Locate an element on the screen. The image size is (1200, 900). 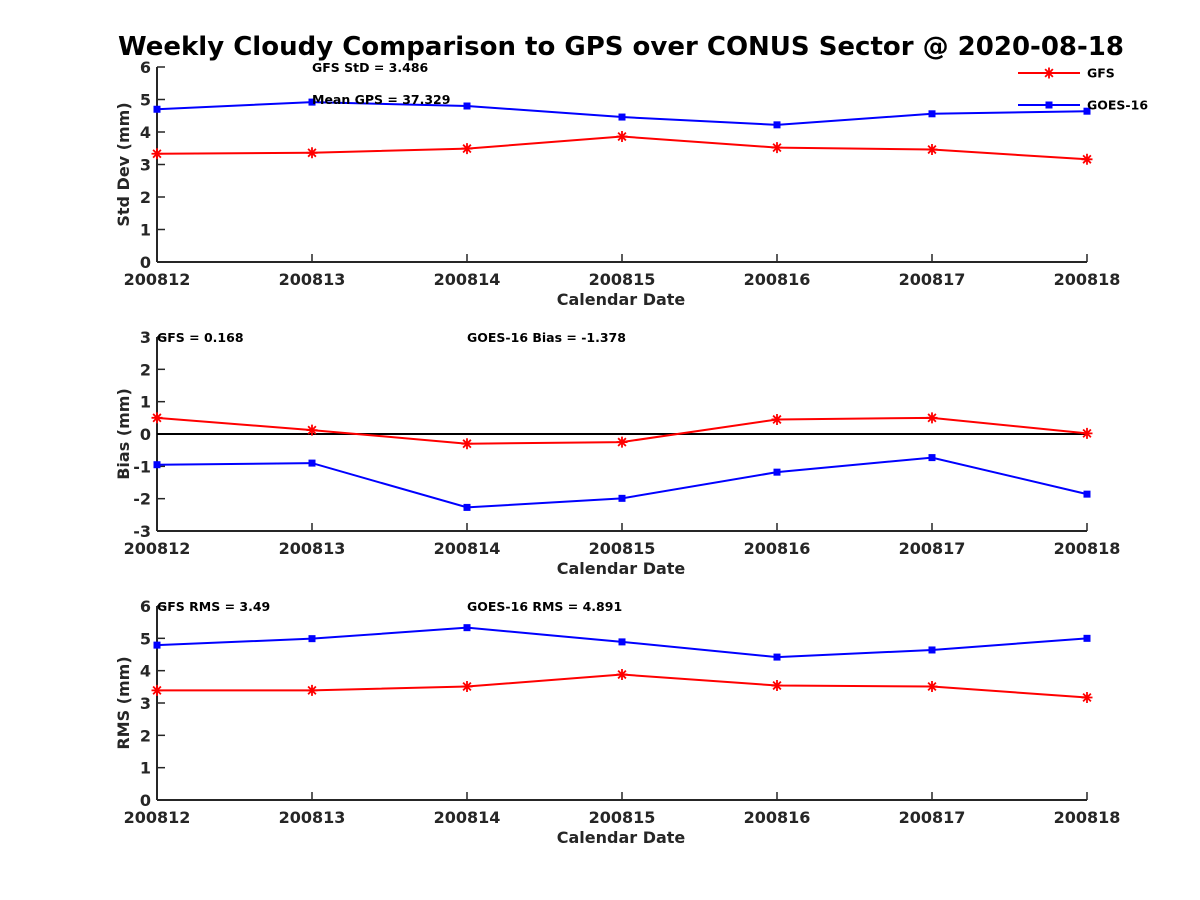
y-tick-label: 6 is located at coordinates (145, 606).